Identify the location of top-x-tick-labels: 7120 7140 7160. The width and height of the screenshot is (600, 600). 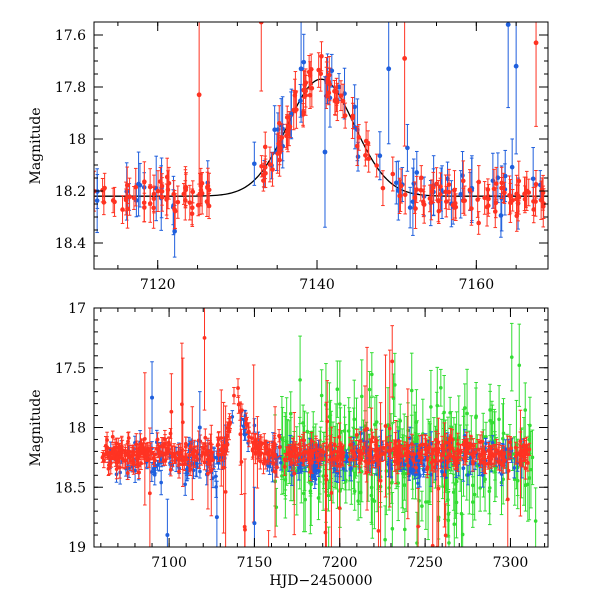
(317, 285).